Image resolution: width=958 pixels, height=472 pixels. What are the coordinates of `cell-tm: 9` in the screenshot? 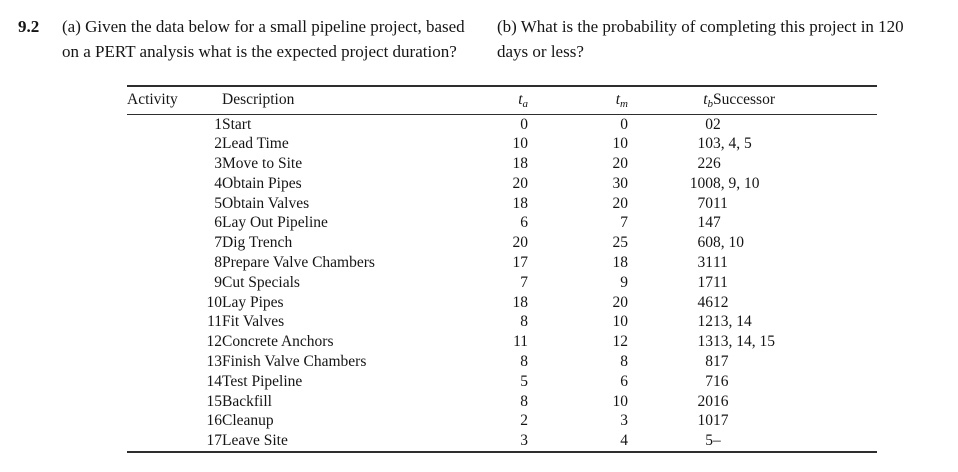 It's located at (624, 282).